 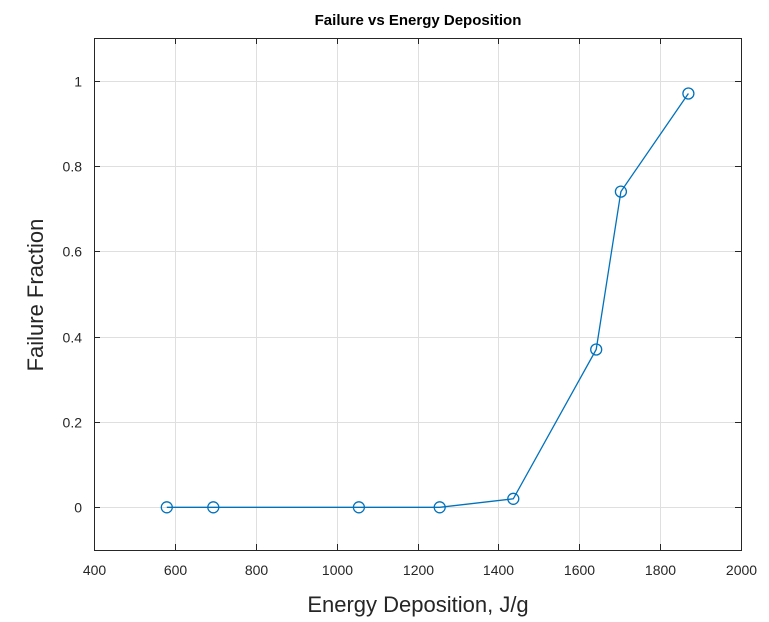 I want to click on x-tick-label: 1400, so click(x=498, y=570).